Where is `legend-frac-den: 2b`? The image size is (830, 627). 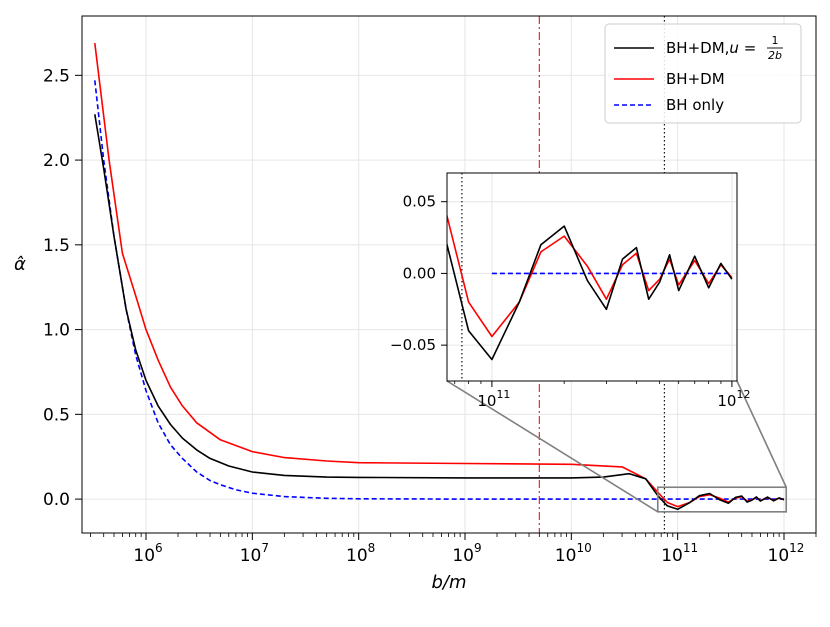 legend-frac-den: 2b is located at coordinates (775, 55).